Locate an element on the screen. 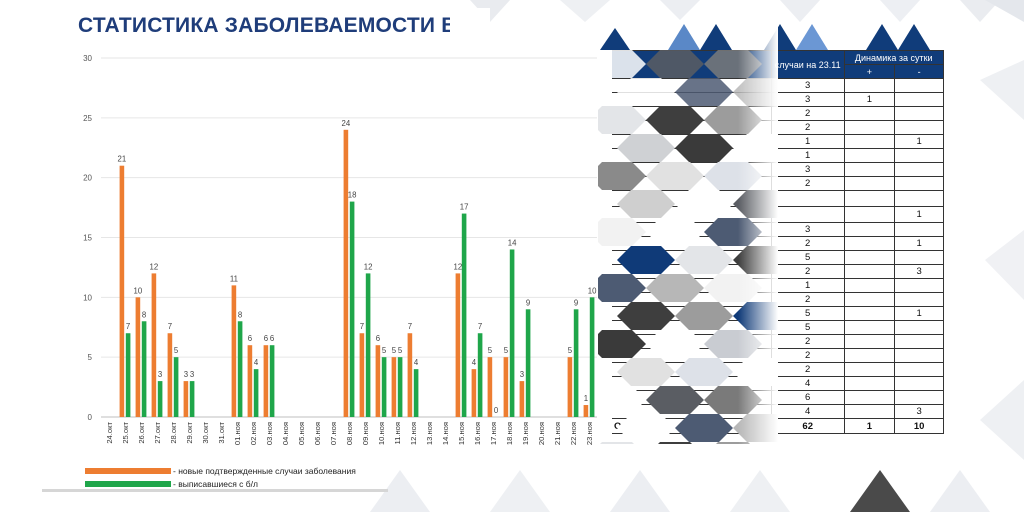 The height and width of the screenshot is (512, 1024). row-cases-cell: 1 is located at coordinates (807, 155).